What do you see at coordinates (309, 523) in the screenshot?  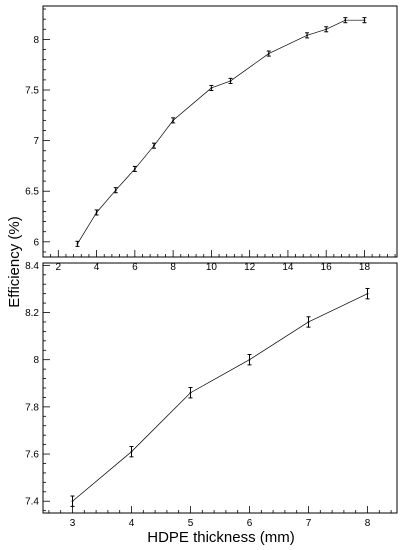 I see `x-tick-label: 7` at bounding box center [309, 523].